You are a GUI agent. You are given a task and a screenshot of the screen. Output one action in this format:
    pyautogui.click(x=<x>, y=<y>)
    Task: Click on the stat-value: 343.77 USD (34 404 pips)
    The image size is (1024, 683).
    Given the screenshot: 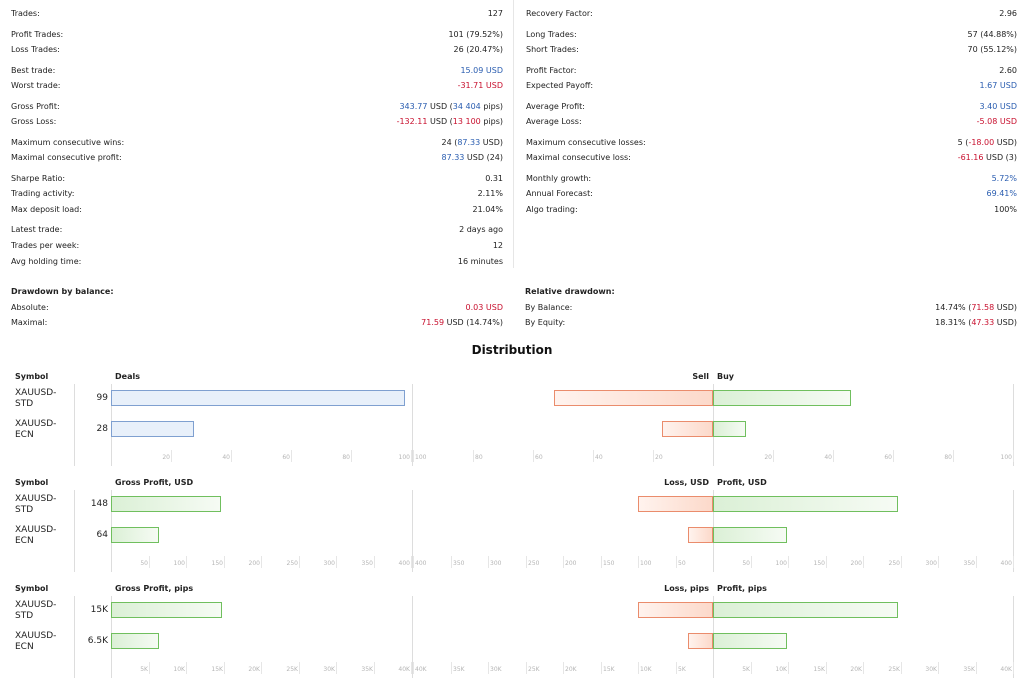 What is the action you would take?
    pyautogui.click(x=451, y=106)
    